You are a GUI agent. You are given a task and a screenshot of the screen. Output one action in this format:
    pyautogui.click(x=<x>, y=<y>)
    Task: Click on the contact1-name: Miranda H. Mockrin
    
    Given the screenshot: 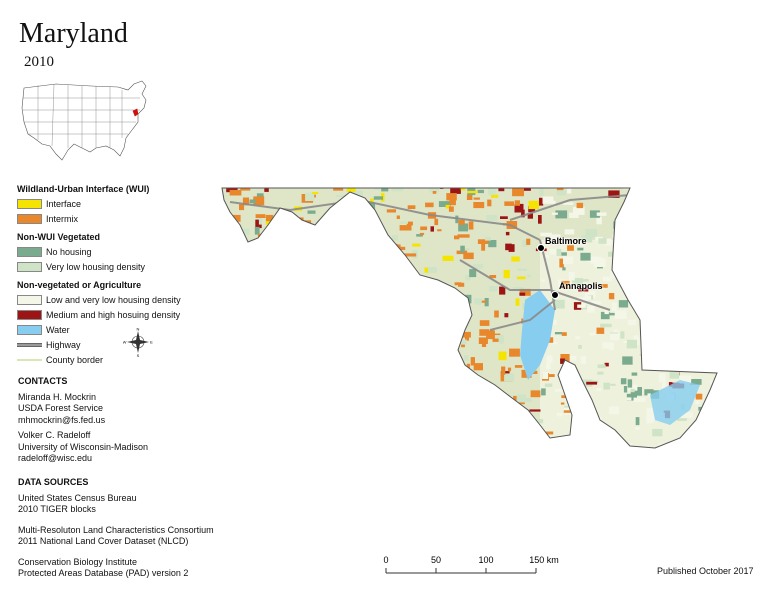 What is the action you would take?
    pyautogui.click(x=57, y=396)
    